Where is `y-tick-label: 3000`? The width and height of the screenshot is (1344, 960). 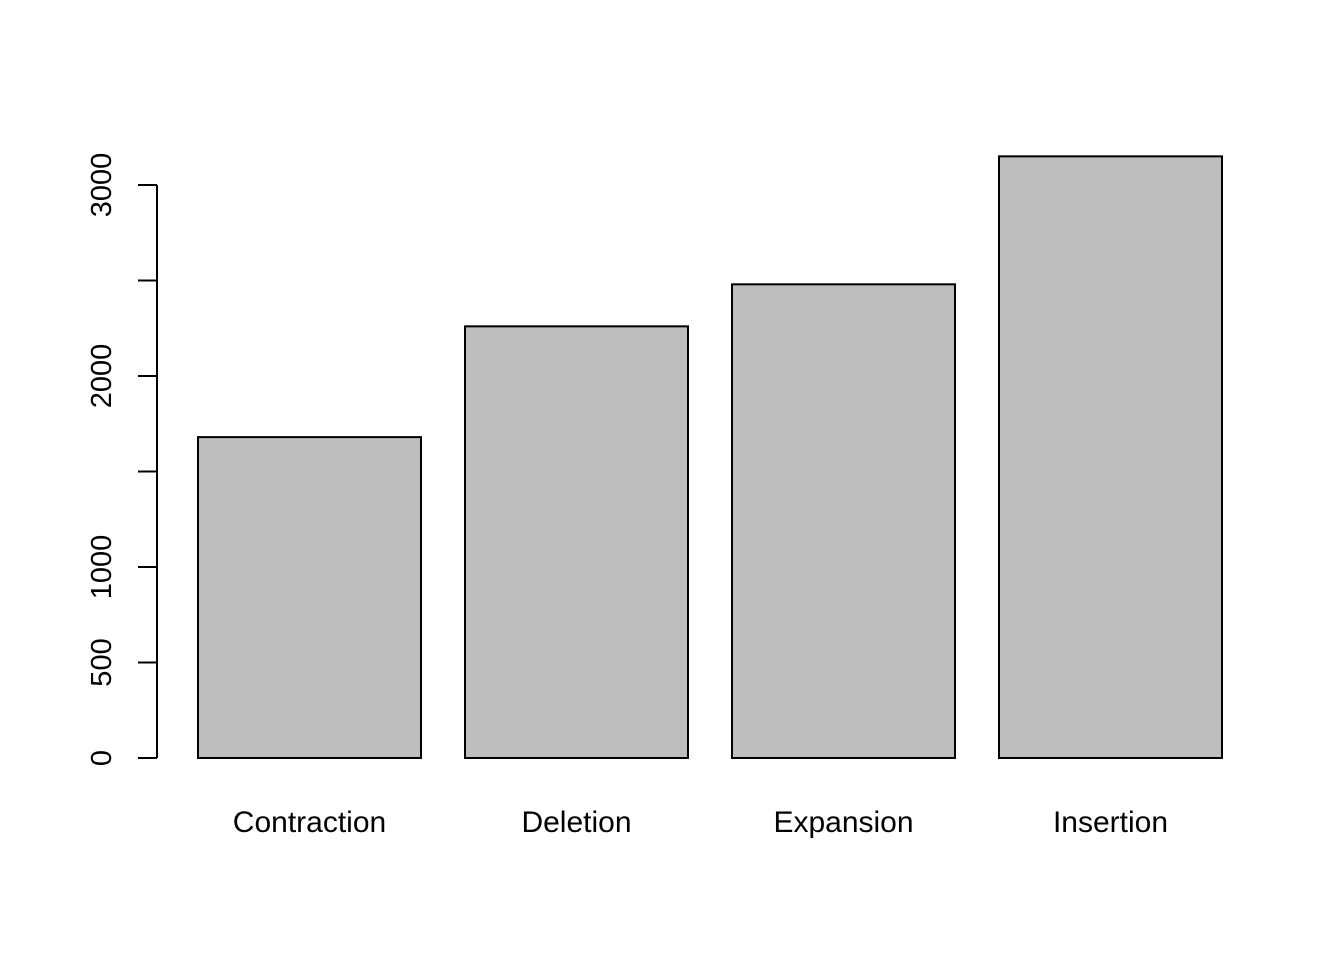 y-tick-label: 3000 is located at coordinates (102, 185).